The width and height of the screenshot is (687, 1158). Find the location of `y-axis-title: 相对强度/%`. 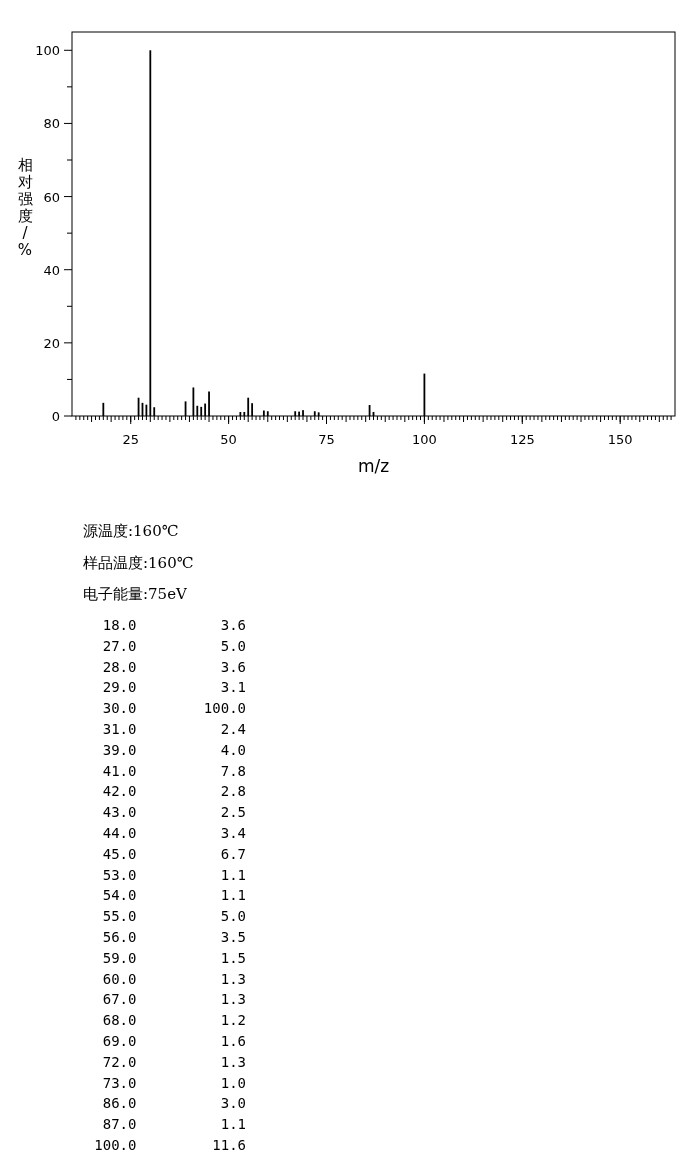

y-axis-title: 相对强度/% is located at coordinates (25, 207).